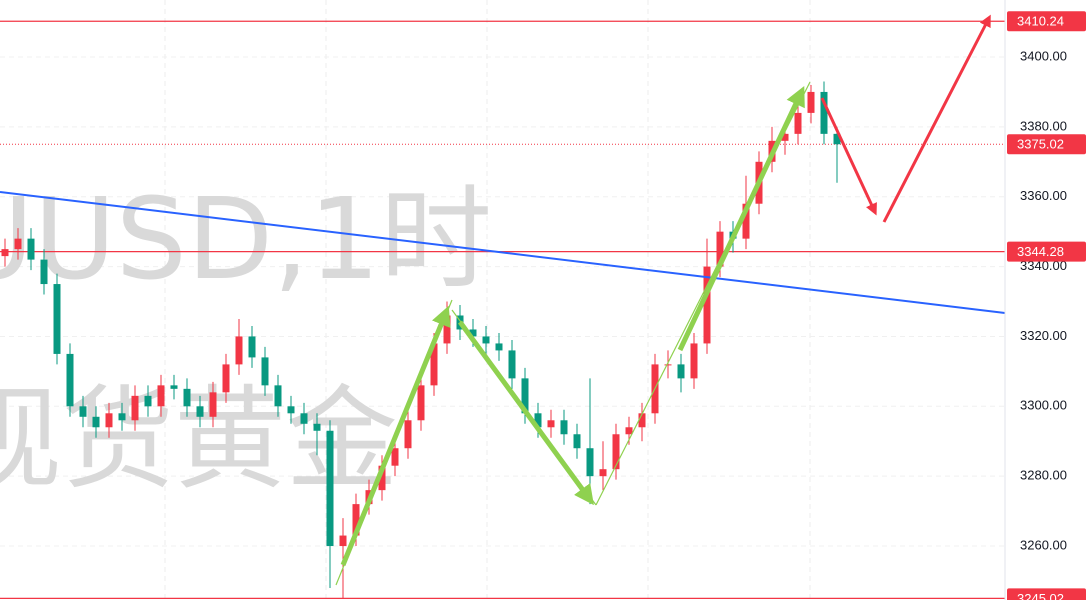  Describe the element at coordinates (199, 440) in the screenshot. I see `watermark-name: 现货黄金` at that location.